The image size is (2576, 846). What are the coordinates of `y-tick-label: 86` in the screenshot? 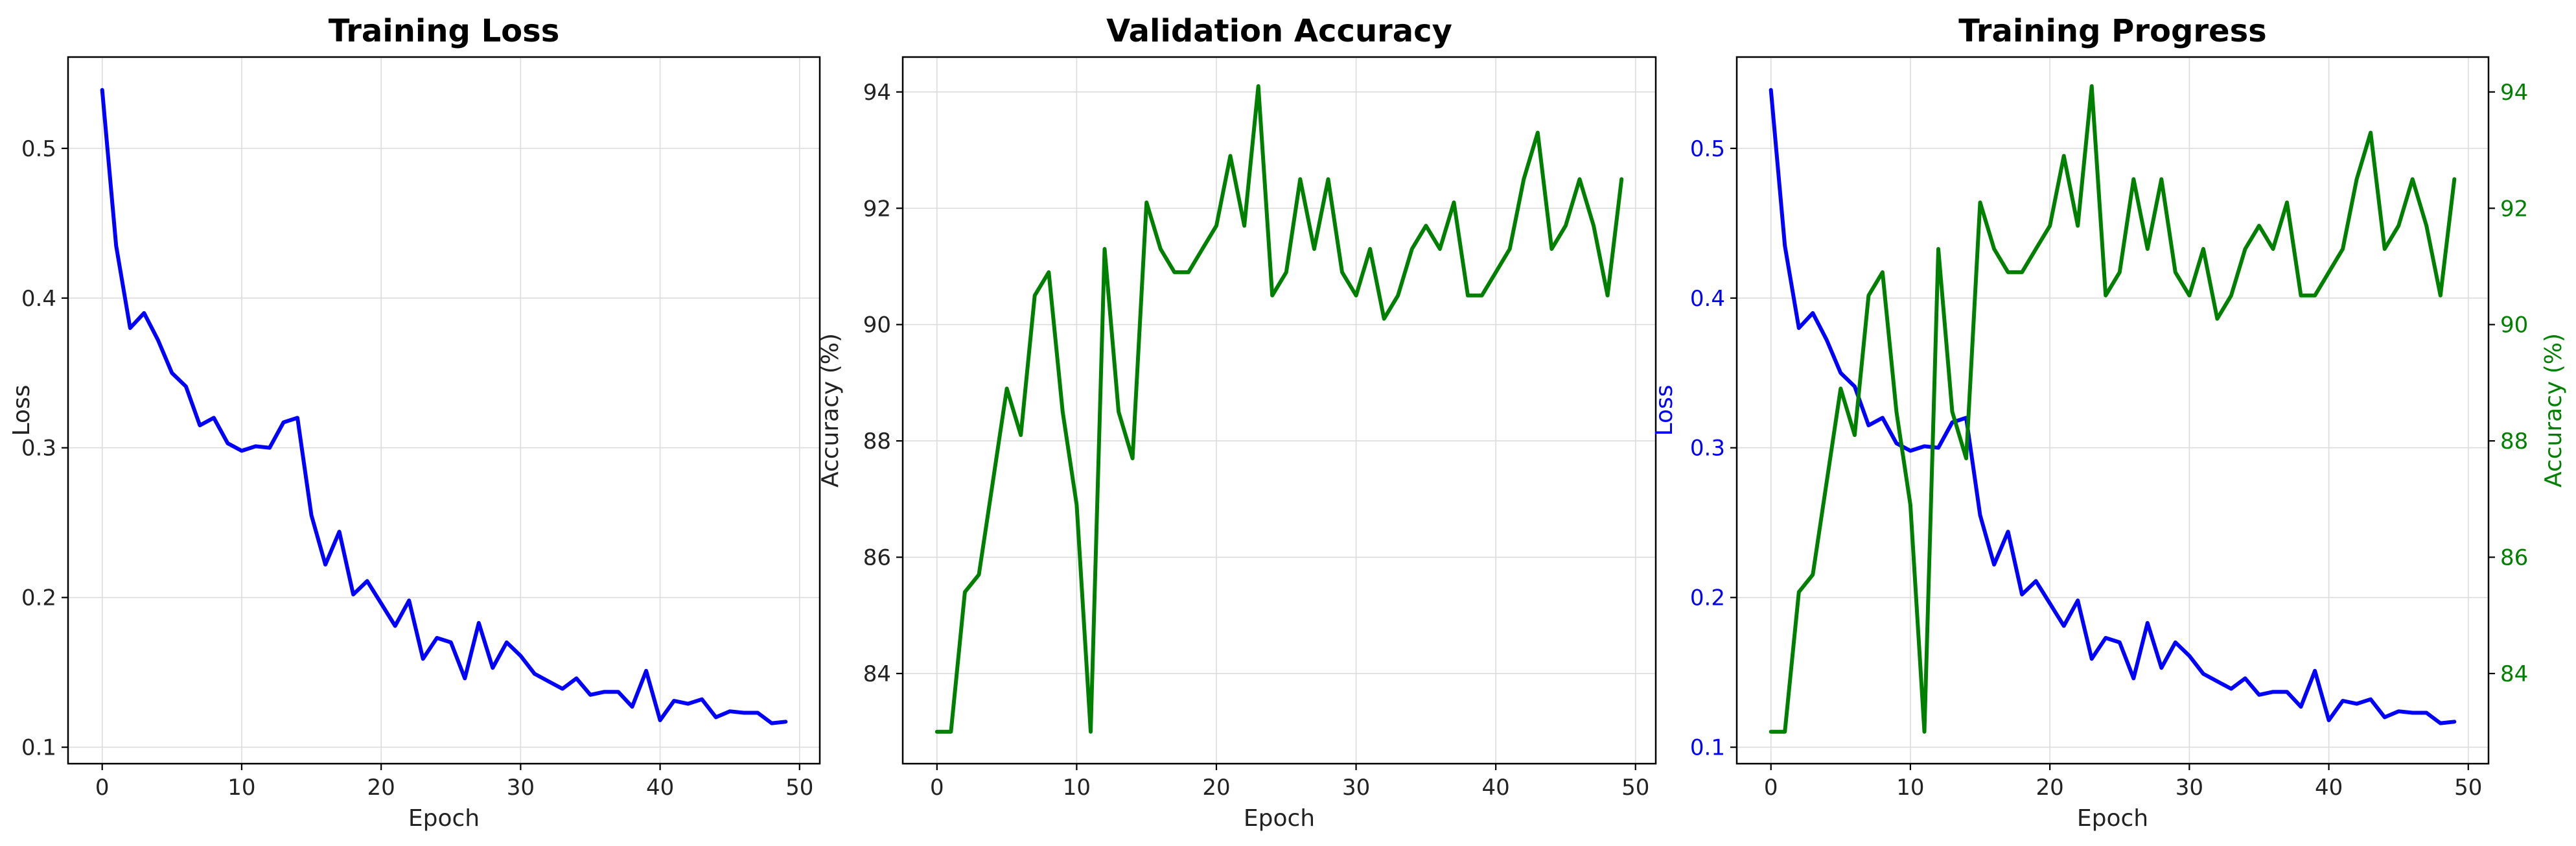 It's located at (877, 558).